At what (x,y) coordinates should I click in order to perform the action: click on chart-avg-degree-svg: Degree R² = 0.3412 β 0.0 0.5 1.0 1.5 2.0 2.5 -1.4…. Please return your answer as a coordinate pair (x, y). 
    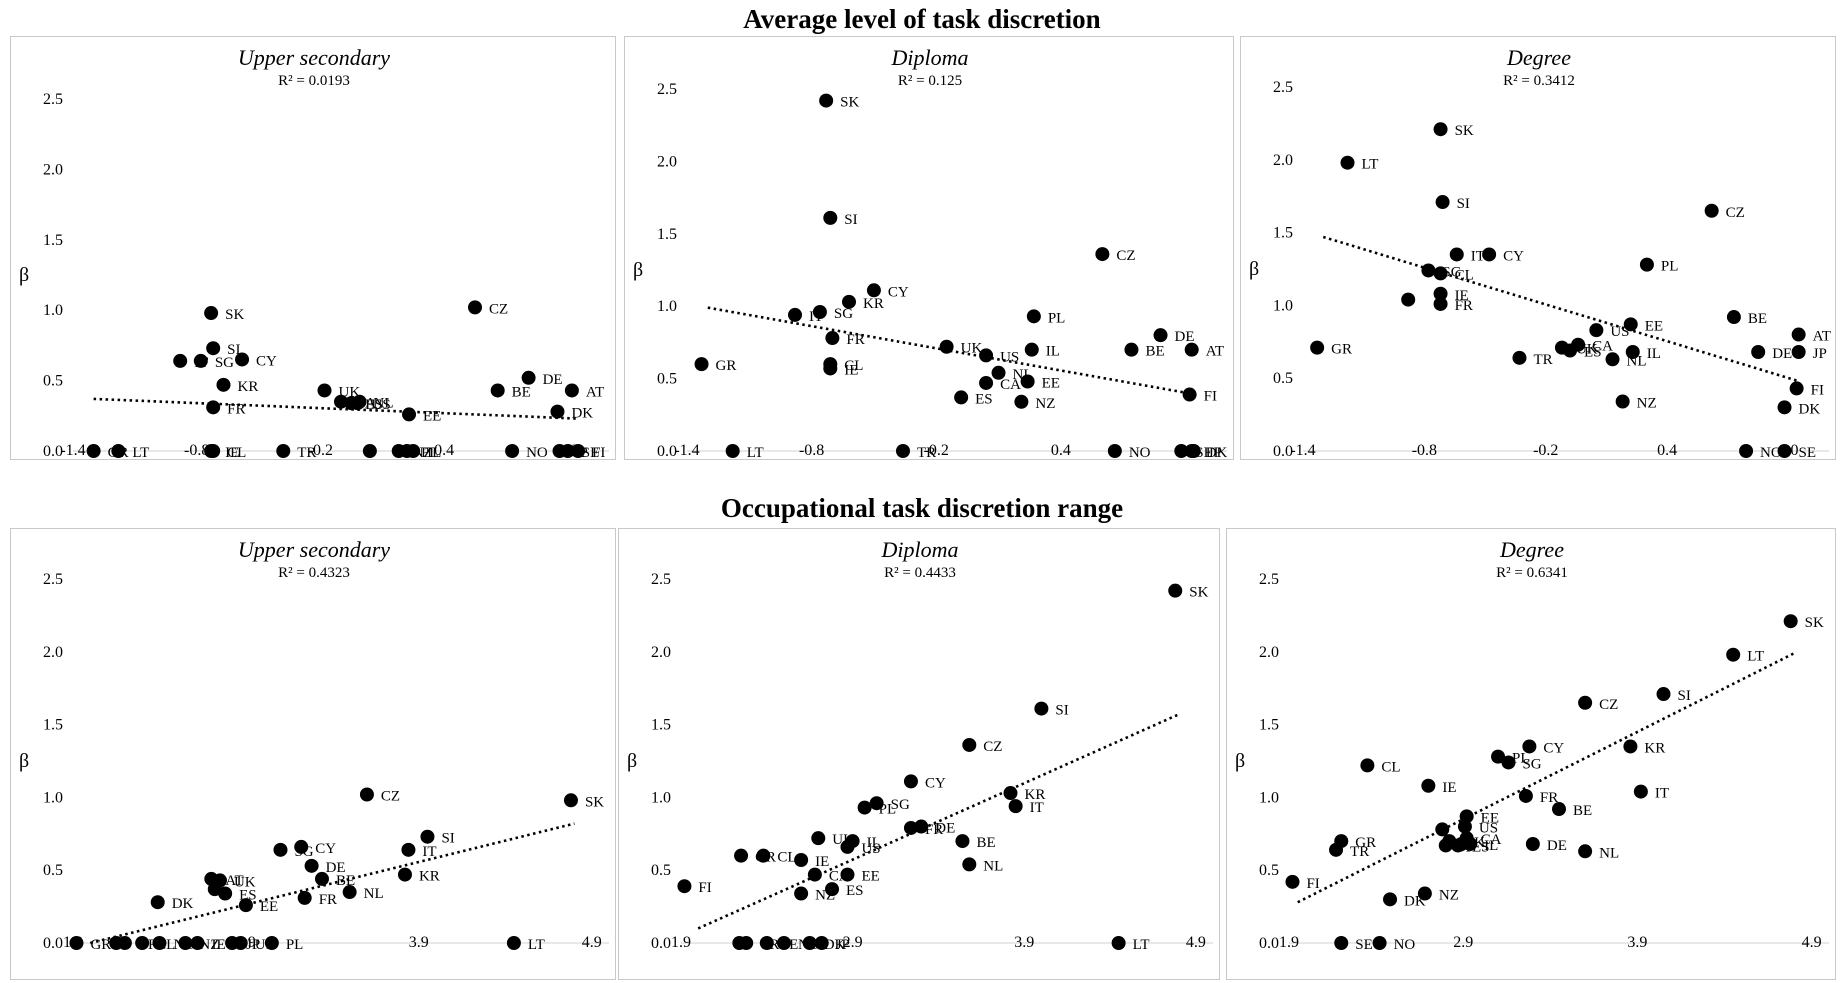
    Looking at the image, I should click on (1540, 253).